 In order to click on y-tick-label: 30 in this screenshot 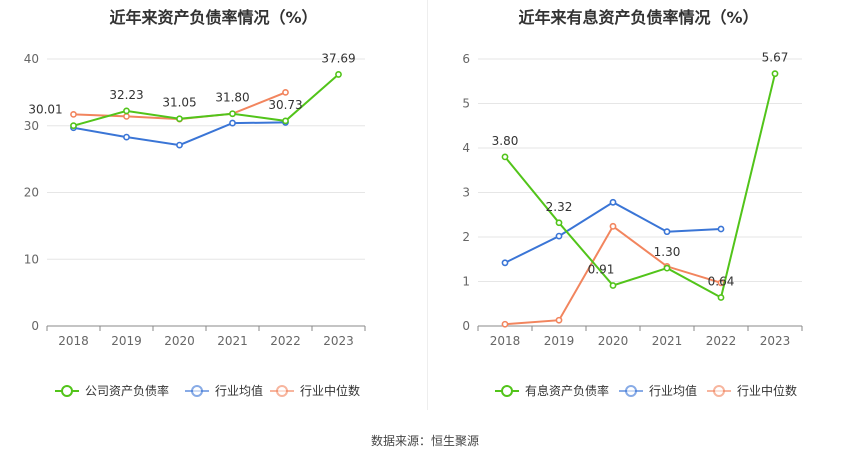, I will do `click(31, 126)`.